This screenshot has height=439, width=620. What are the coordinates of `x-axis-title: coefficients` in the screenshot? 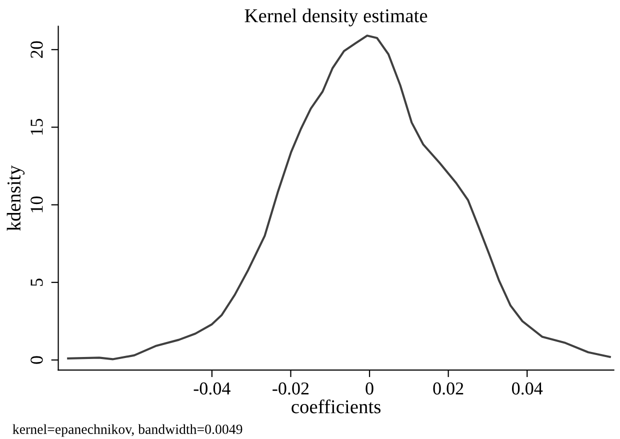 It's located at (336, 406).